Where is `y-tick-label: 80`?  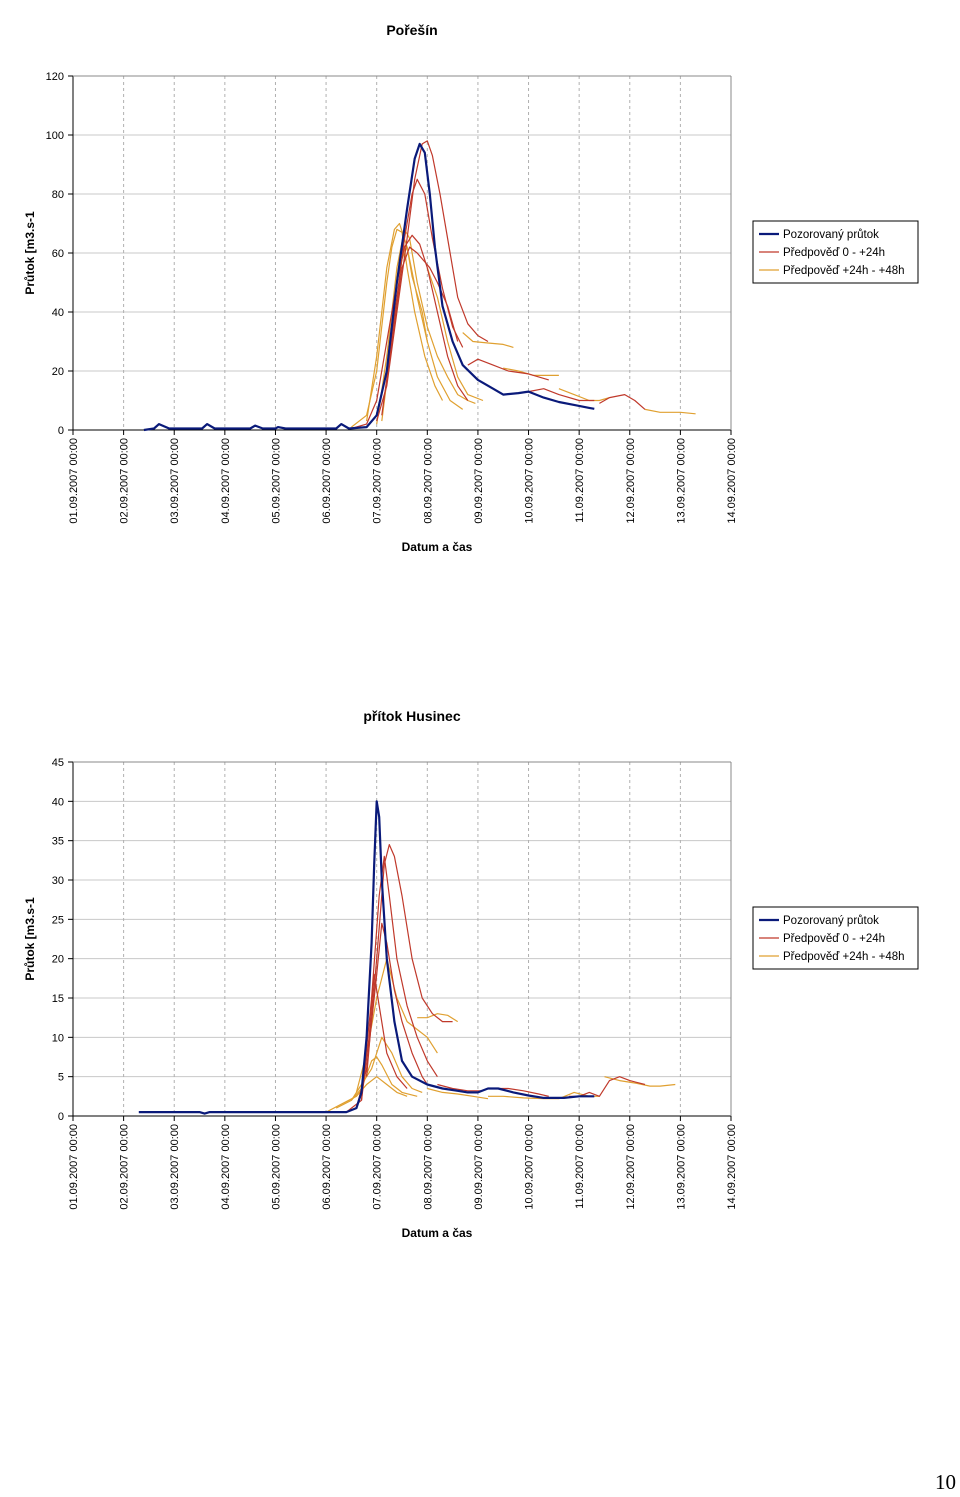
y-tick-label: 80 is located at coordinates (58, 195).